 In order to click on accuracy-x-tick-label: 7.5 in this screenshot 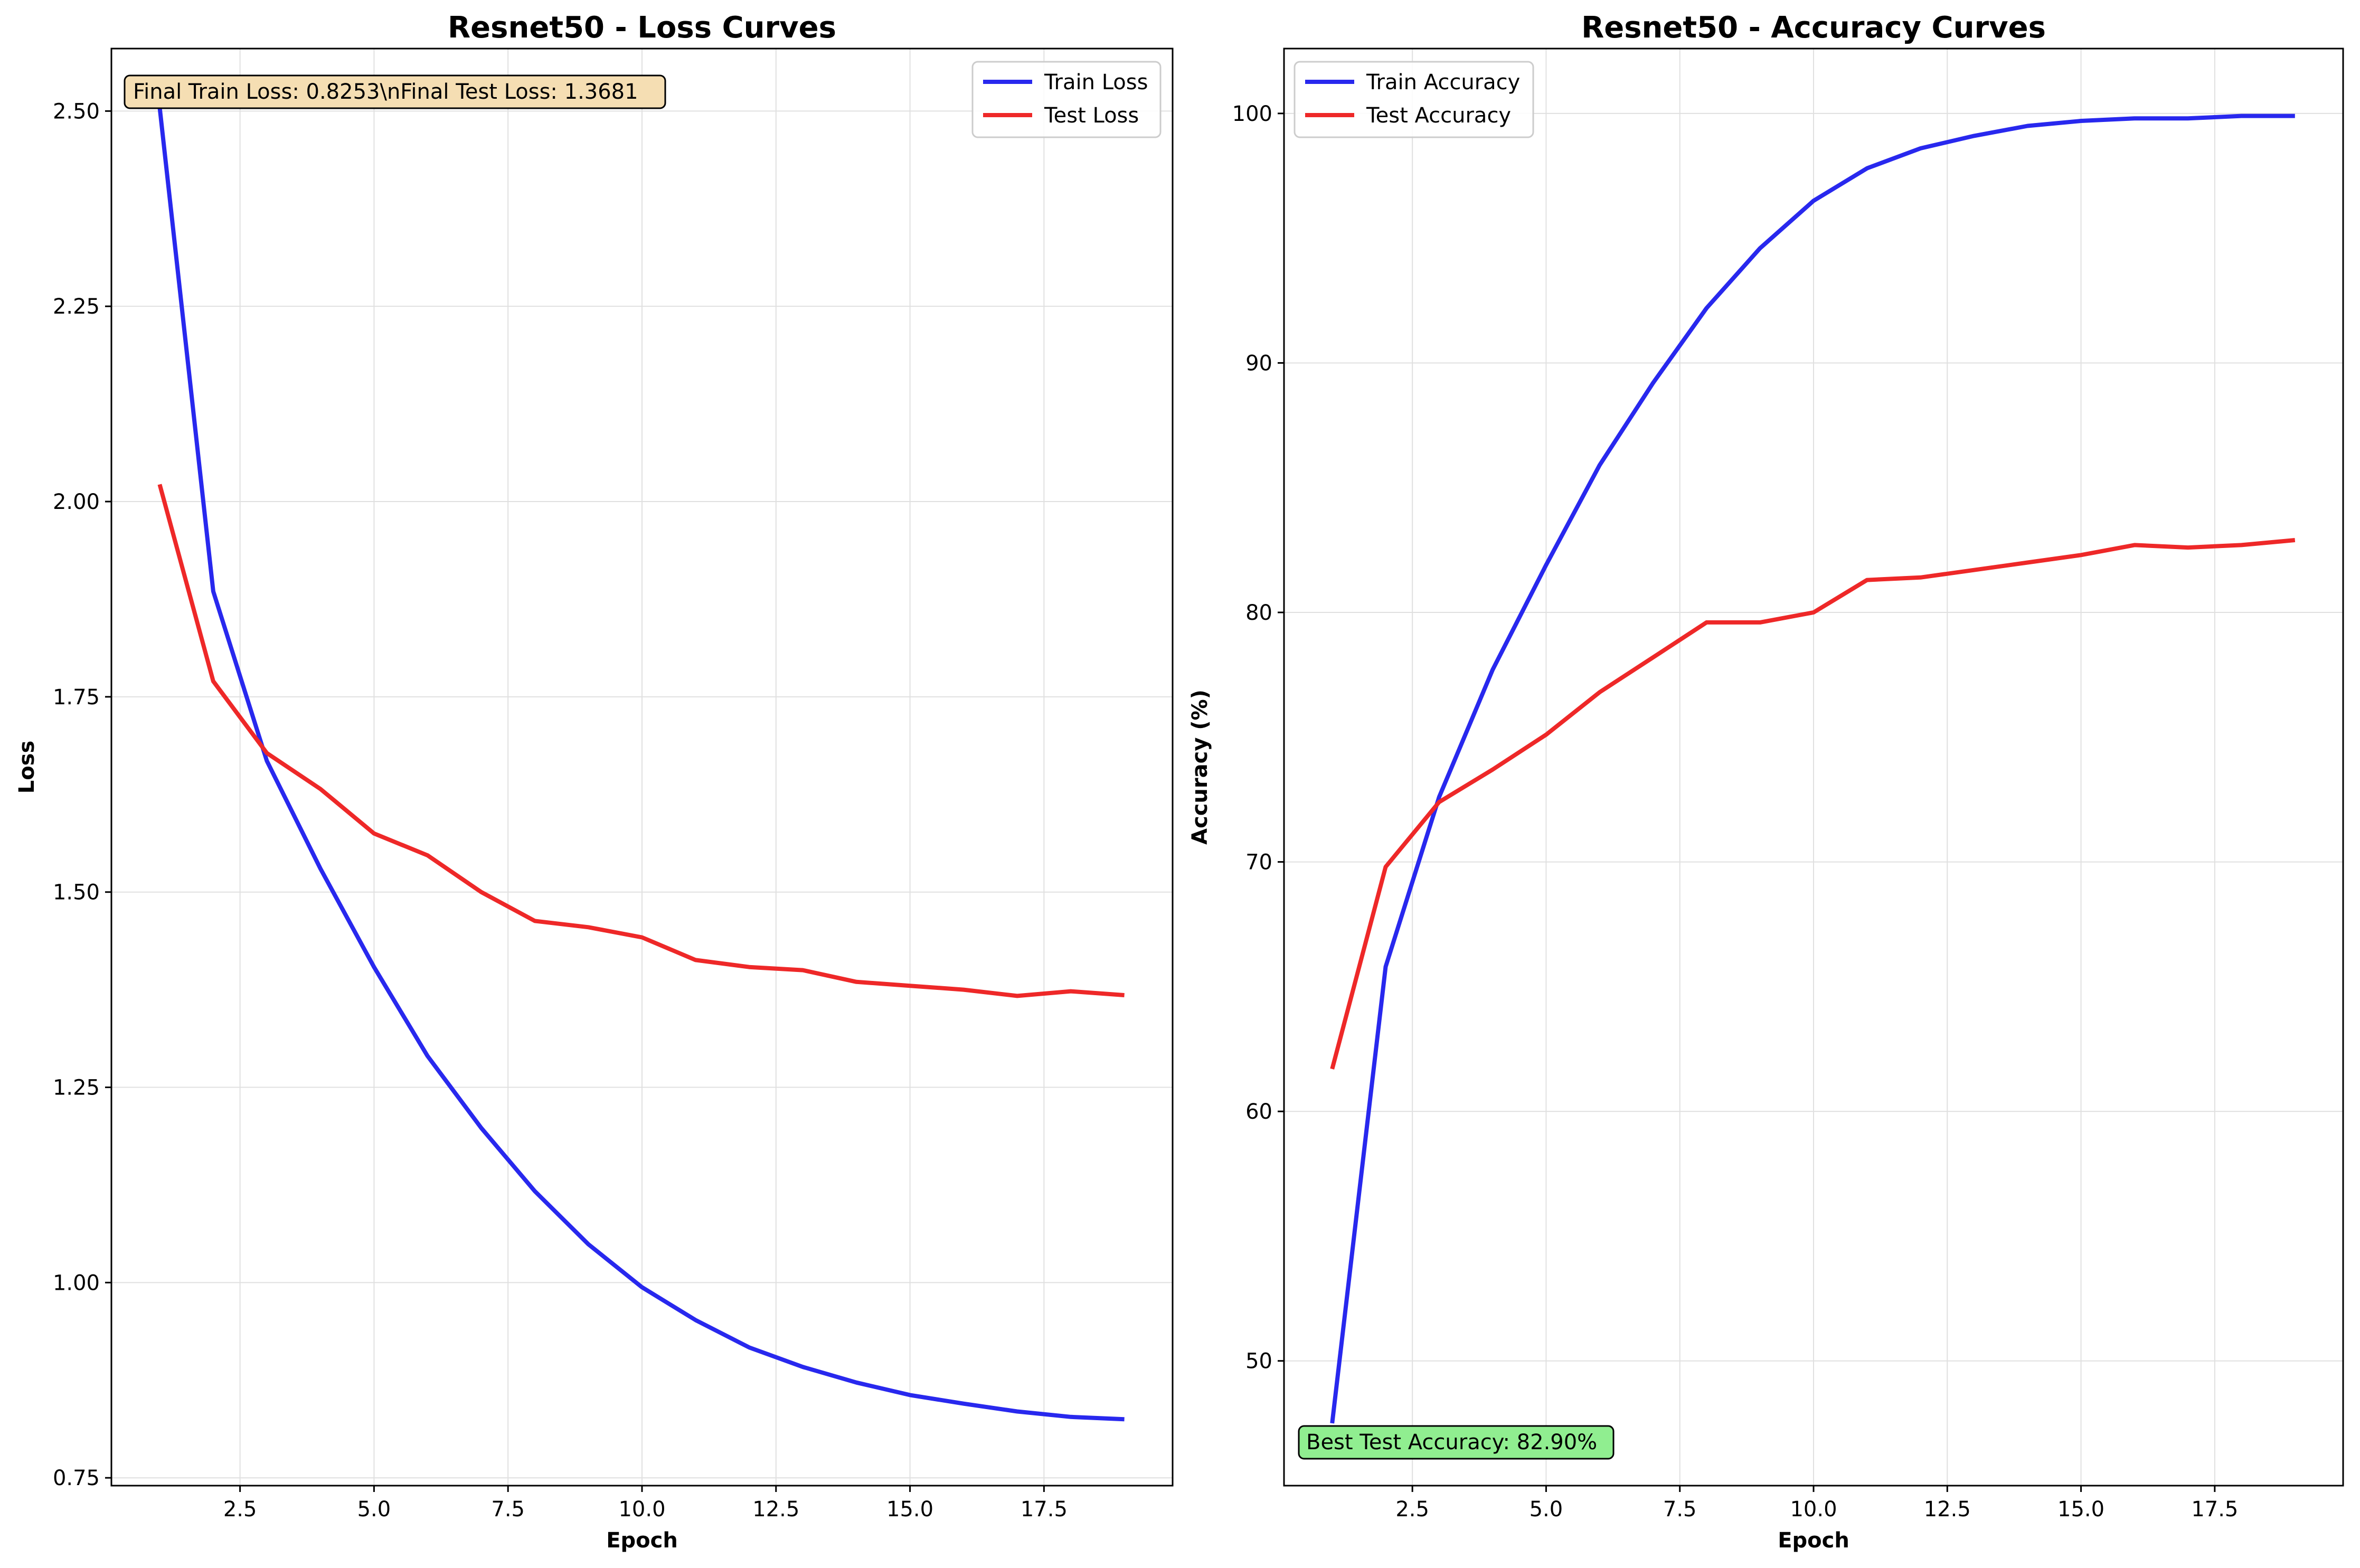, I will do `click(1680, 1509)`.